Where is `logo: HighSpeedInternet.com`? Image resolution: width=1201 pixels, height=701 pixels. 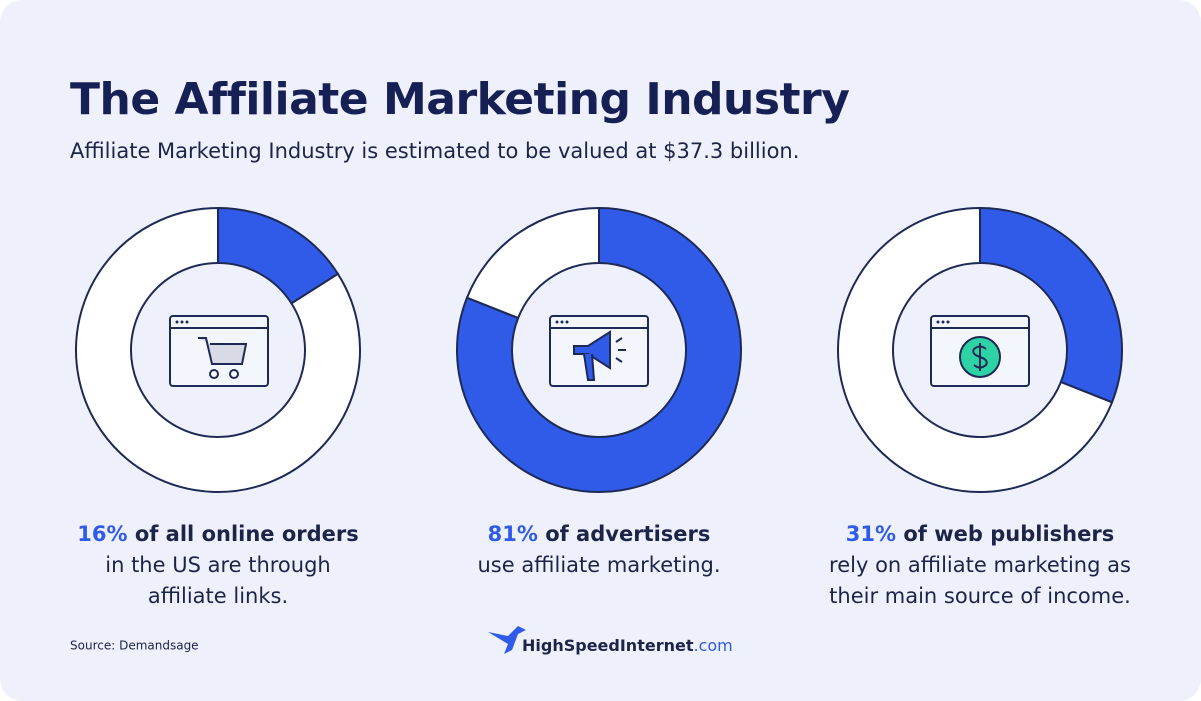 logo: HighSpeedInternet.com is located at coordinates (610, 640).